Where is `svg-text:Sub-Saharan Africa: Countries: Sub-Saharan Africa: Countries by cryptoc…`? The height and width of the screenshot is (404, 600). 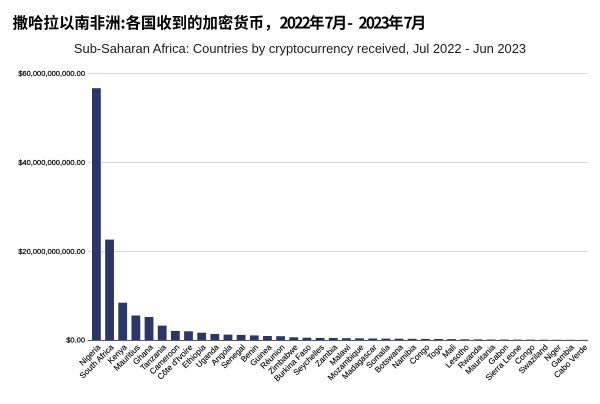
svg-text:Sub-Saharan Africa: Countries: Sub-Saharan Africa: Countries by cryptoc… is located at coordinates (300, 48).